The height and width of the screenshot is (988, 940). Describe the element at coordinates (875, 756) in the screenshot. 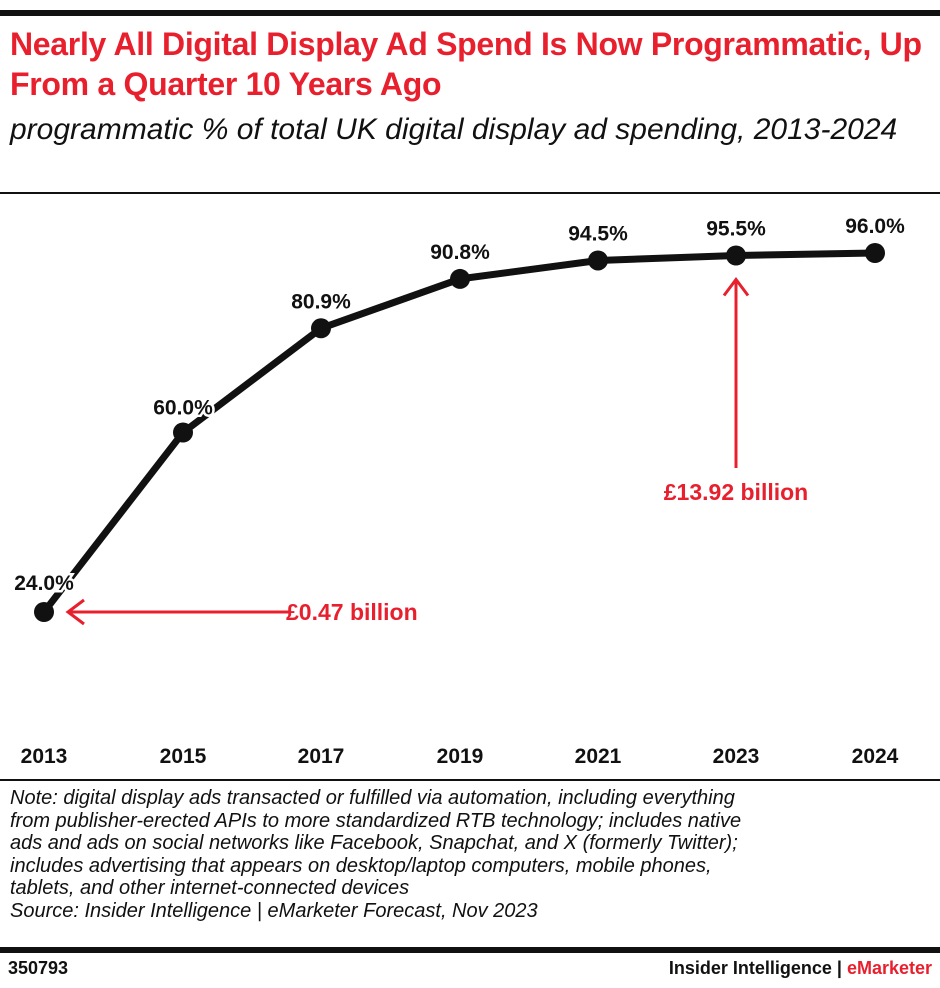

I see `x-tick-label: 2024` at that location.